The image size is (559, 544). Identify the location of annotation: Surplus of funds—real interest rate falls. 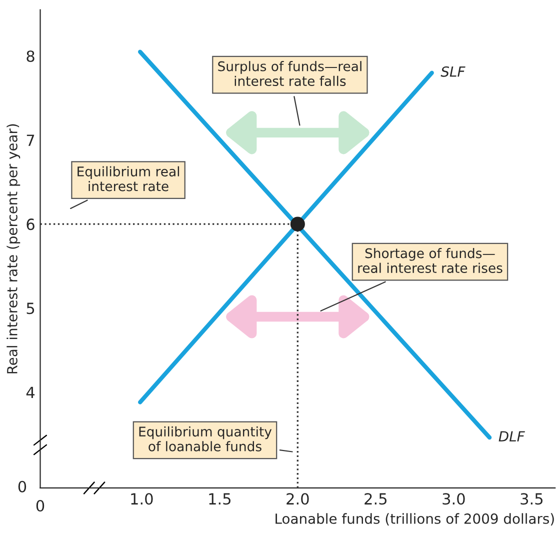
(290, 73).